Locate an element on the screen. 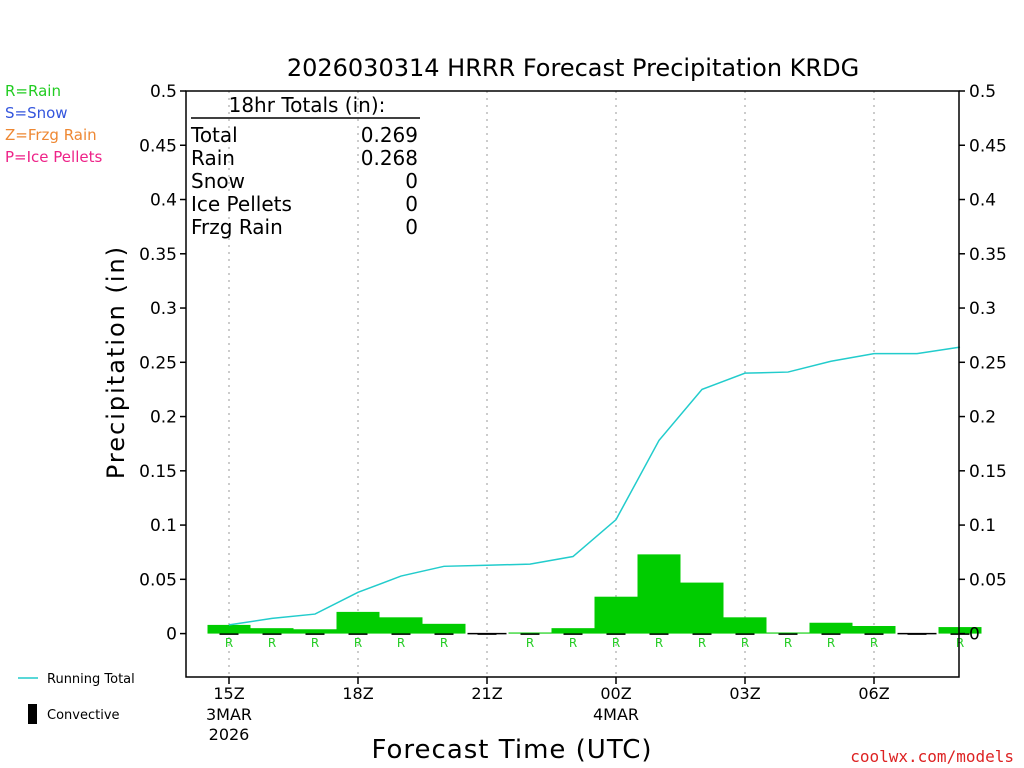 The image size is (1024, 768). bar-05z is located at coordinates (831, 628).